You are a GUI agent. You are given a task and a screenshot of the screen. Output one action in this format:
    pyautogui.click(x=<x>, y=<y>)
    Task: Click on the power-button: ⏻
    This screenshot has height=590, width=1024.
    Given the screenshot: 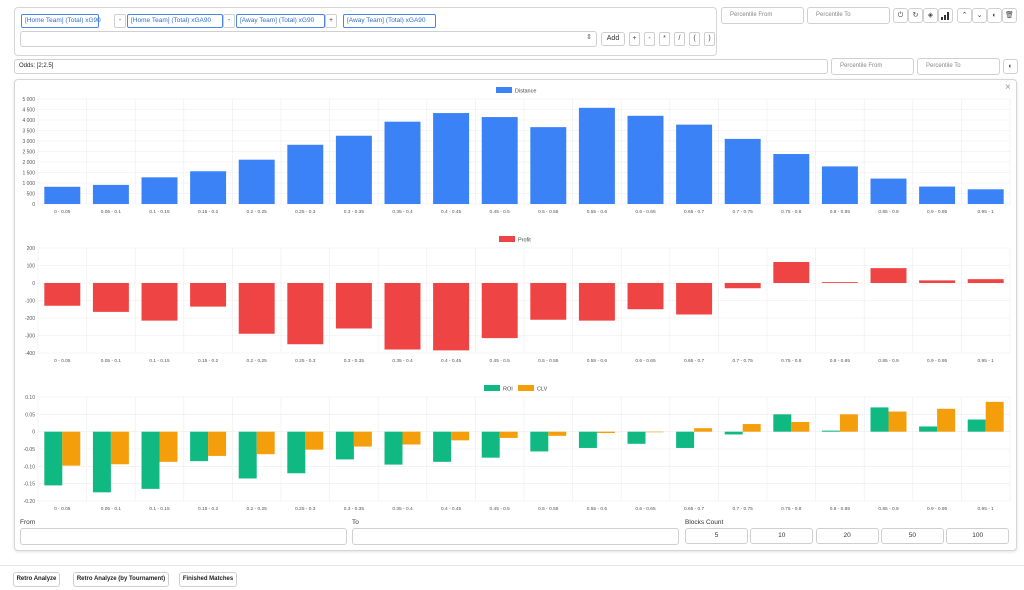 What is the action you would take?
    pyautogui.click(x=900, y=15)
    